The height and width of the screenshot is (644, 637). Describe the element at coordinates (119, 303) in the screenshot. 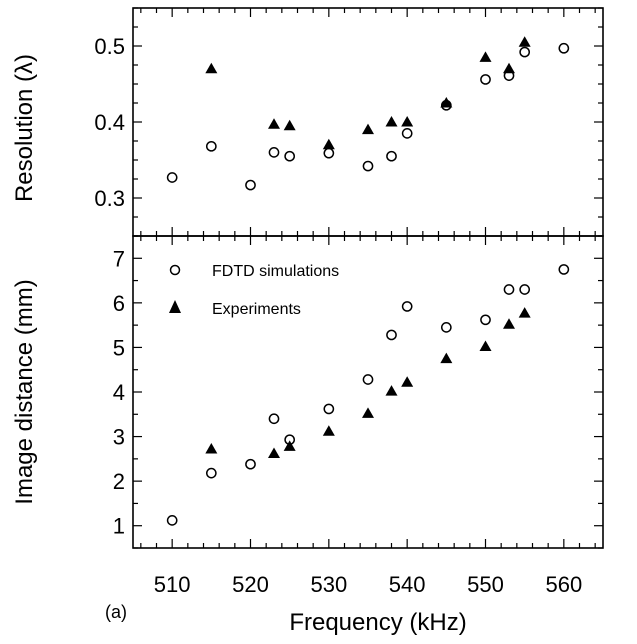

I see `y-tick-label: 6` at that location.